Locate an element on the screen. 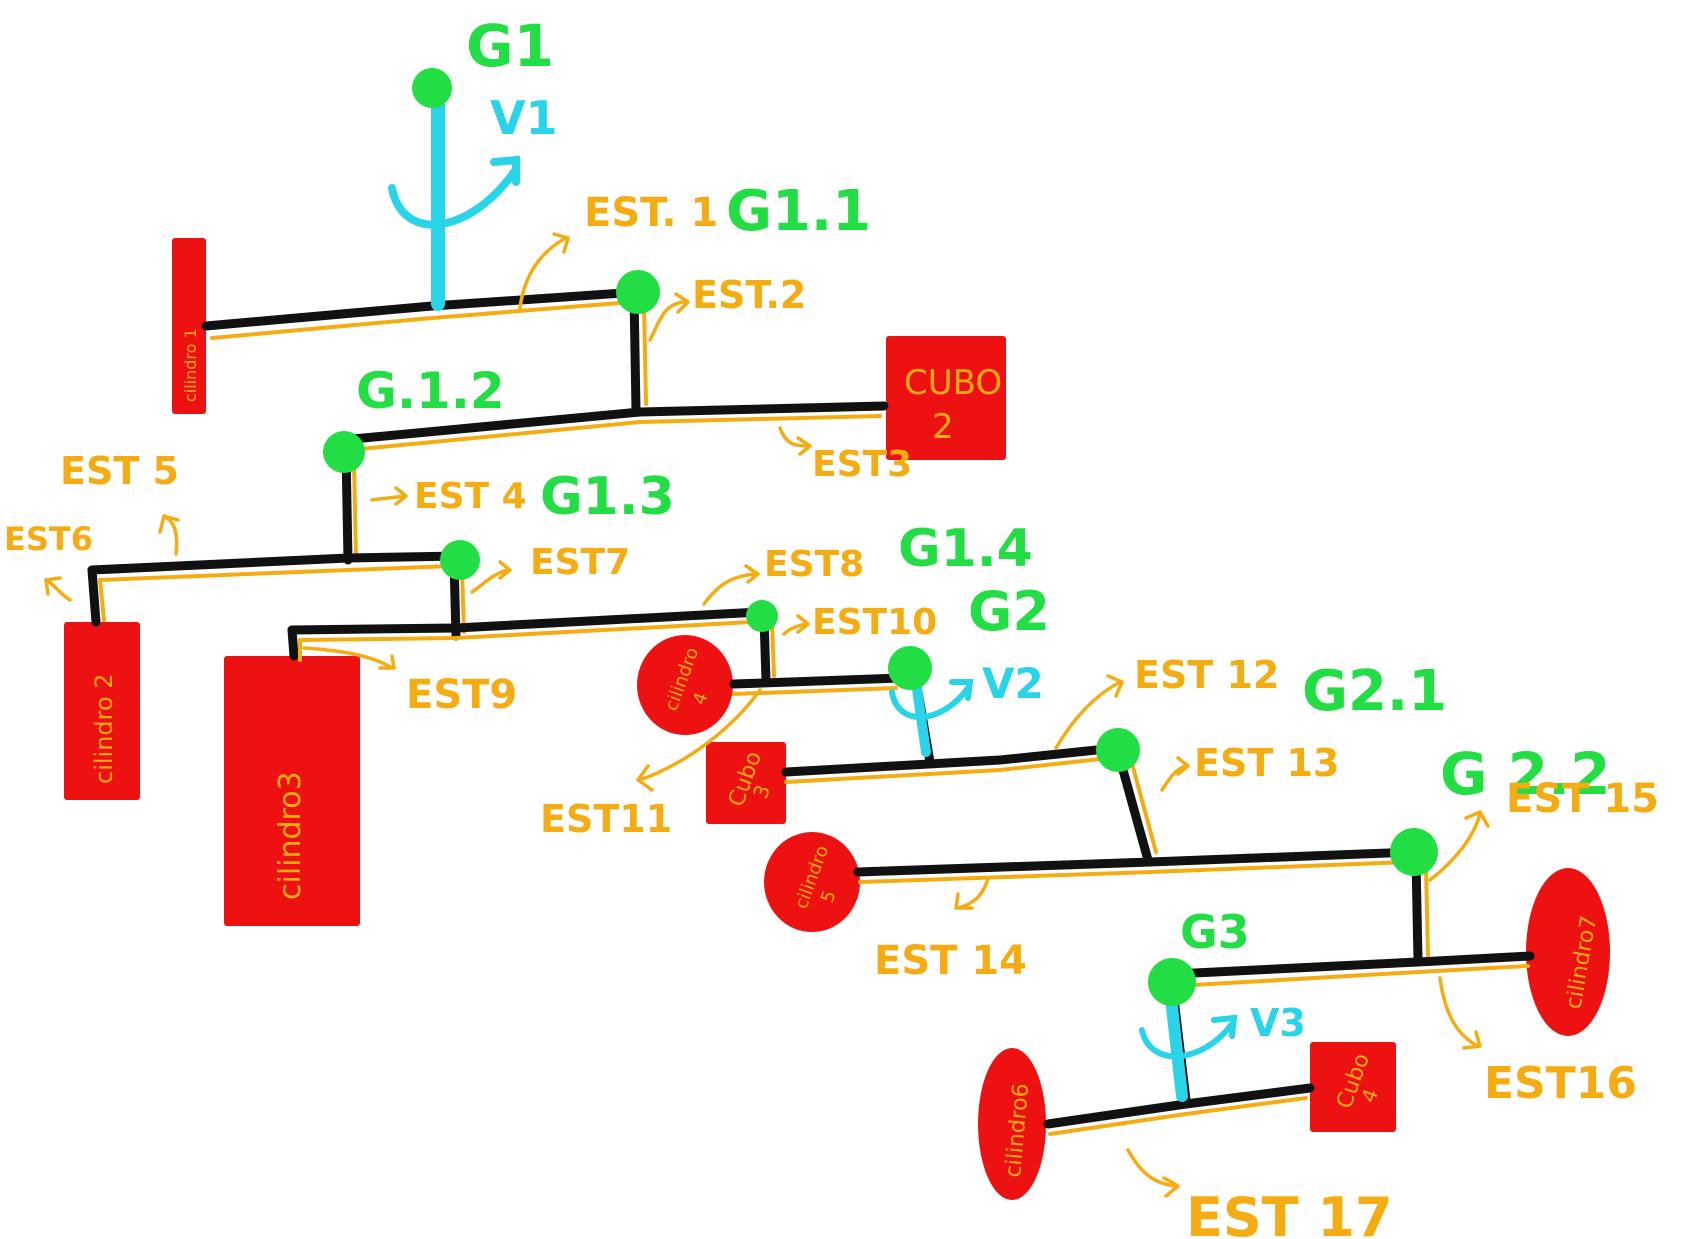 This screenshot has height=1239, width=1686. bar-g1-est1 is located at coordinates (422, 320).